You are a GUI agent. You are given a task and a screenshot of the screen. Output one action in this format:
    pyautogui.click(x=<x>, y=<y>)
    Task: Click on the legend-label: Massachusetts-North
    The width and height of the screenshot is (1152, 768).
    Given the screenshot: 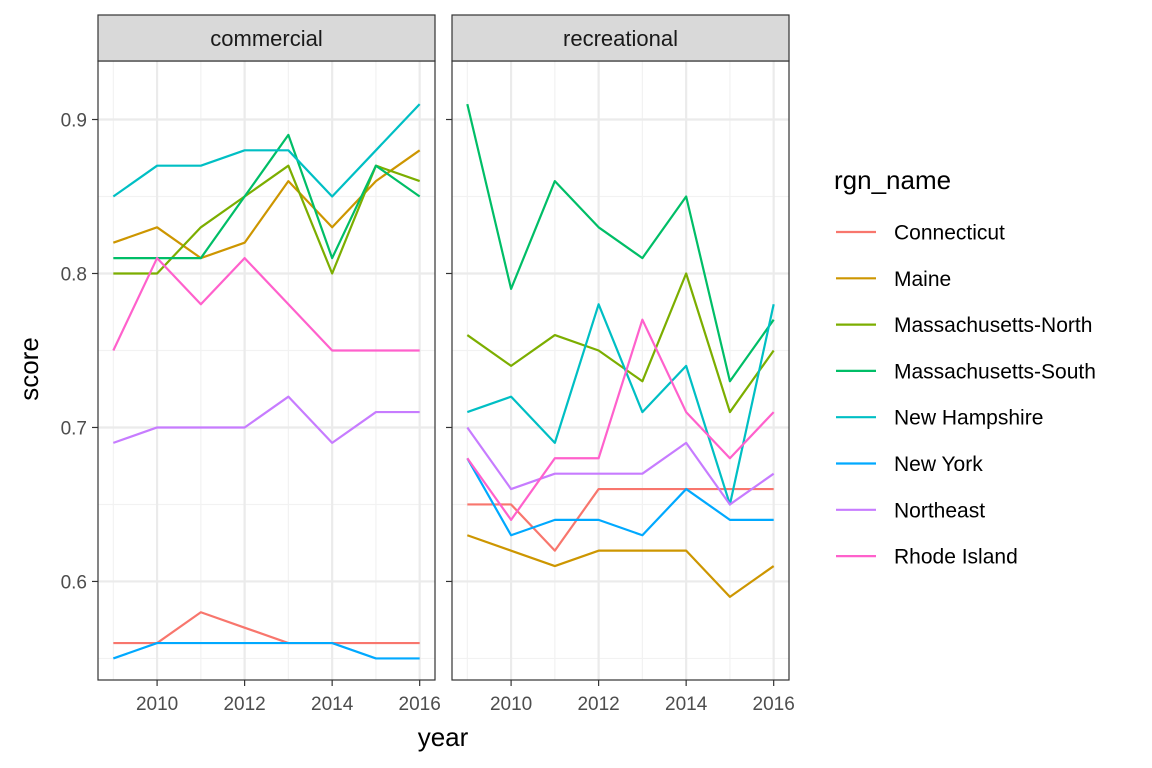 What is the action you would take?
    pyautogui.click(x=993, y=325)
    